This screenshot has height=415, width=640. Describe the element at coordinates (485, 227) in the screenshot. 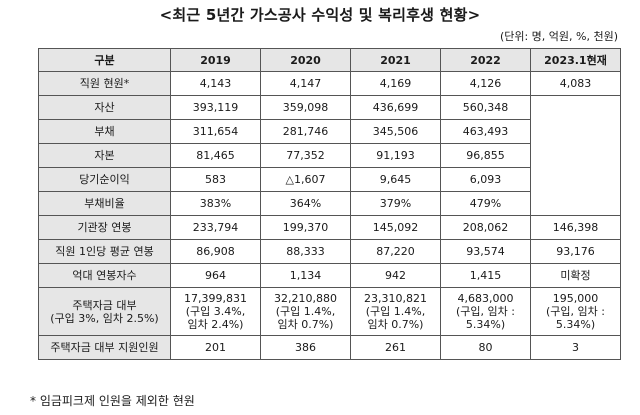

I see `cell-line: 208,062` at that location.